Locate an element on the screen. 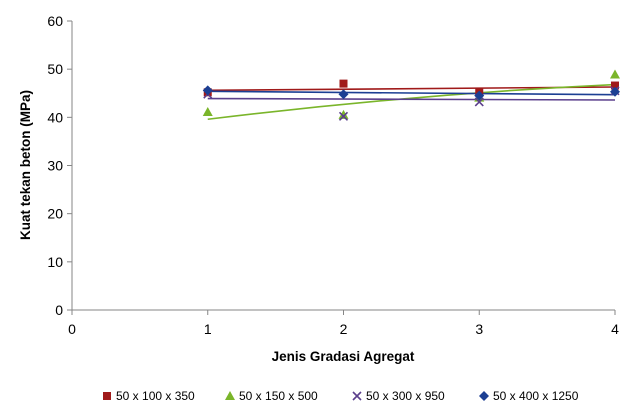  y-tick-label: 60 is located at coordinates (55, 21).